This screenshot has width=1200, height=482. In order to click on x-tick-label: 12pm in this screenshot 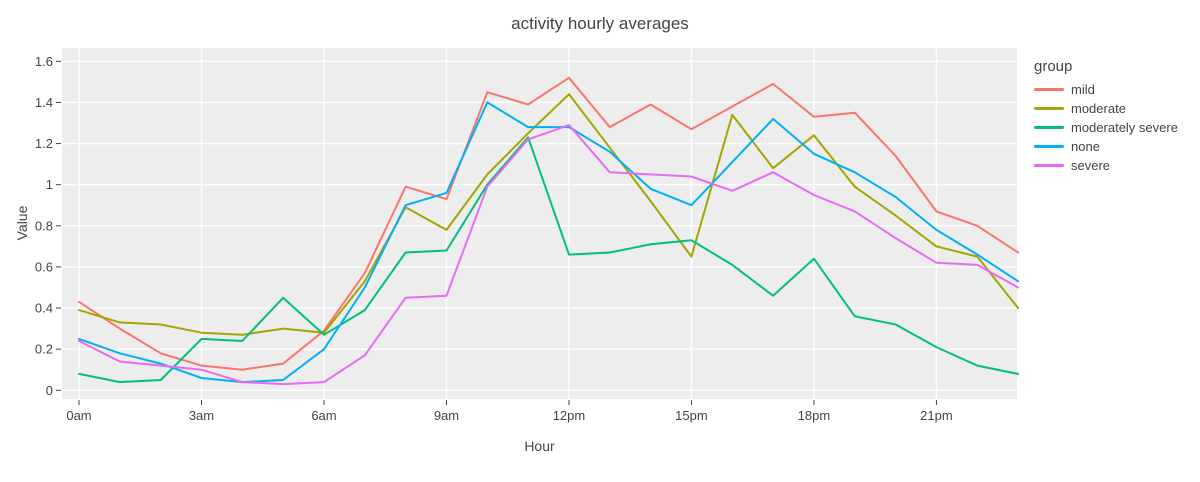, I will do `click(569, 415)`.